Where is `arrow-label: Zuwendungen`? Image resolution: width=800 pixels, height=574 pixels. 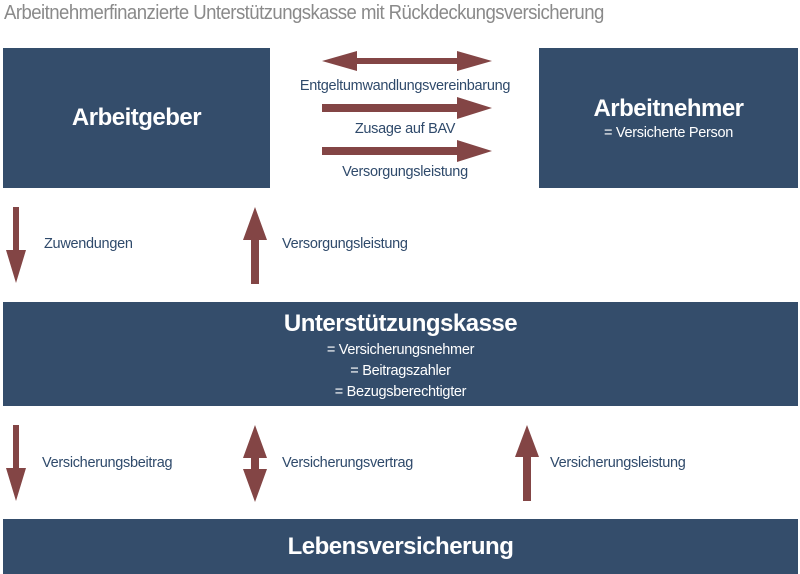
arrow-label: Zuwendungen is located at coordinates (88, 244).